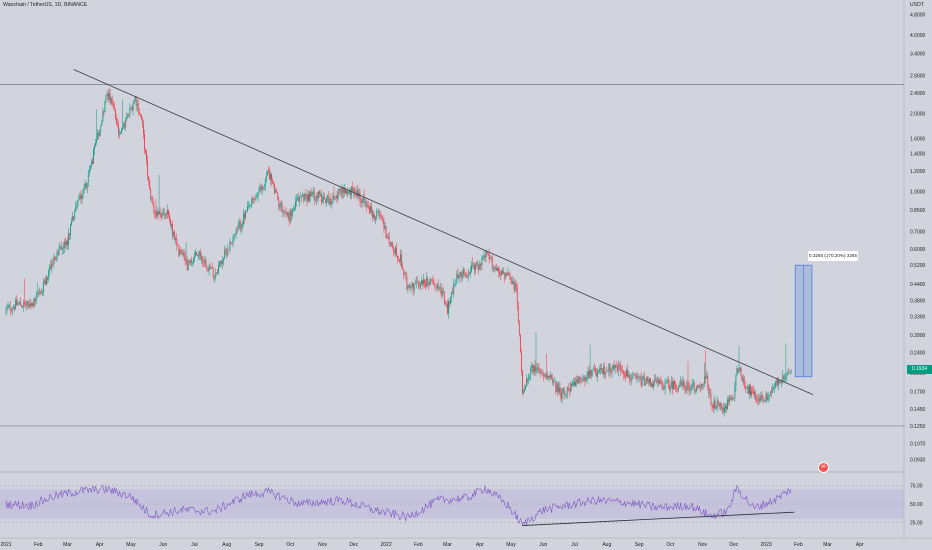 Image resolution: width=932 pixels, height=550 pixels. I want to click on price-tick-label: 3.4000, so click(918, 54).